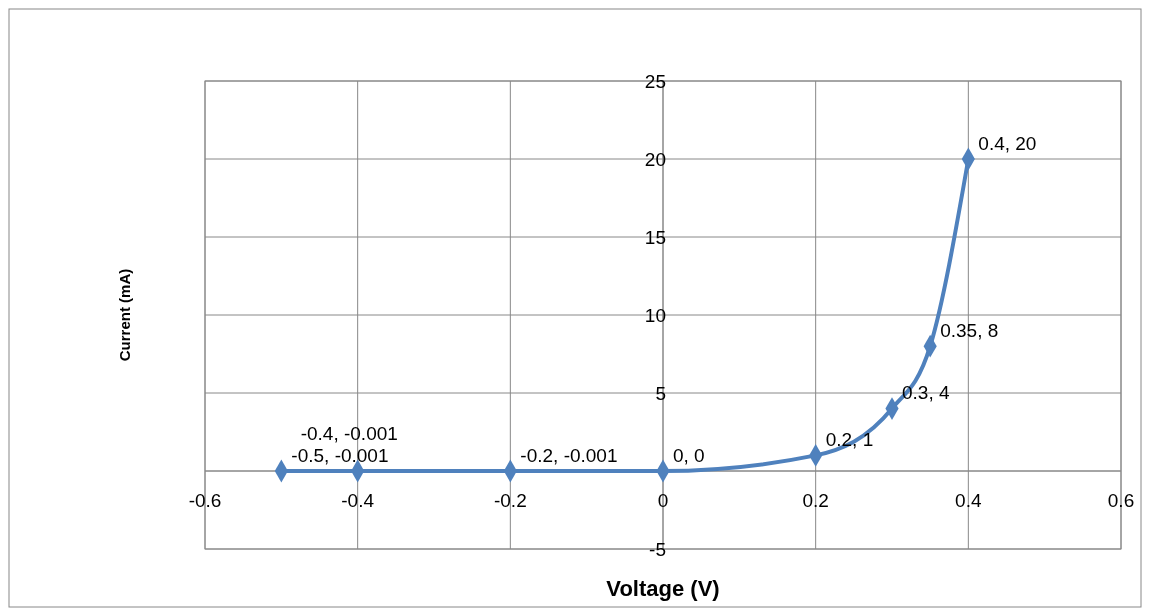 This screenshot has height=611, width=1150. Describe the element at coordinates (655, 237) in the screenshot. I see `y-tick-label: 15` at that location.